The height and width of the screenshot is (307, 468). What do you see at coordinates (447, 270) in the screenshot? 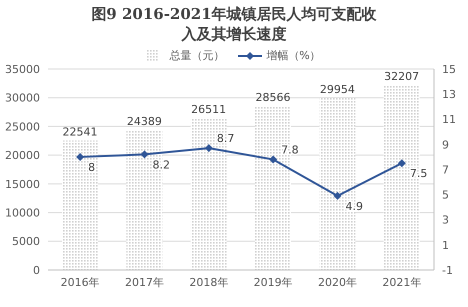
I see `y2-tick-label: -1` at bounding box center [447, 270].